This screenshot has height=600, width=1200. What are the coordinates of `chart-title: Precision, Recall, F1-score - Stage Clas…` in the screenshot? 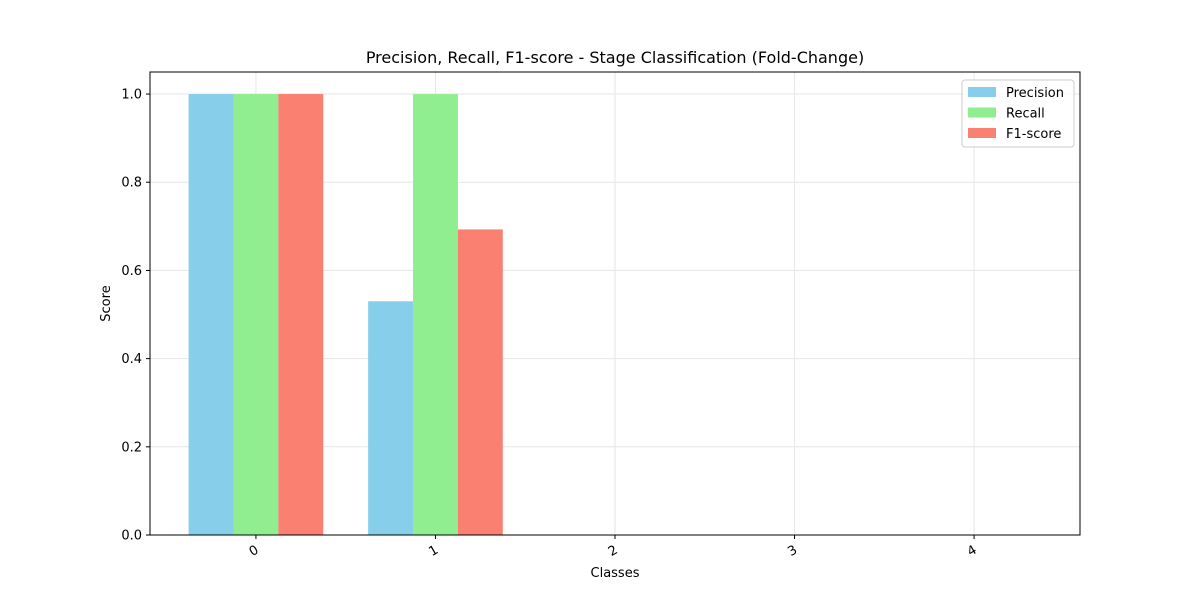 It's located at (615, 57).